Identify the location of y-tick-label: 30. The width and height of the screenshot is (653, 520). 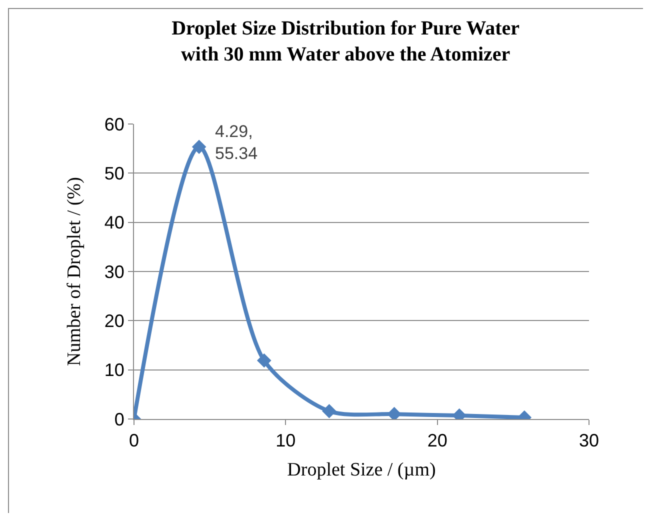
(114, 272).